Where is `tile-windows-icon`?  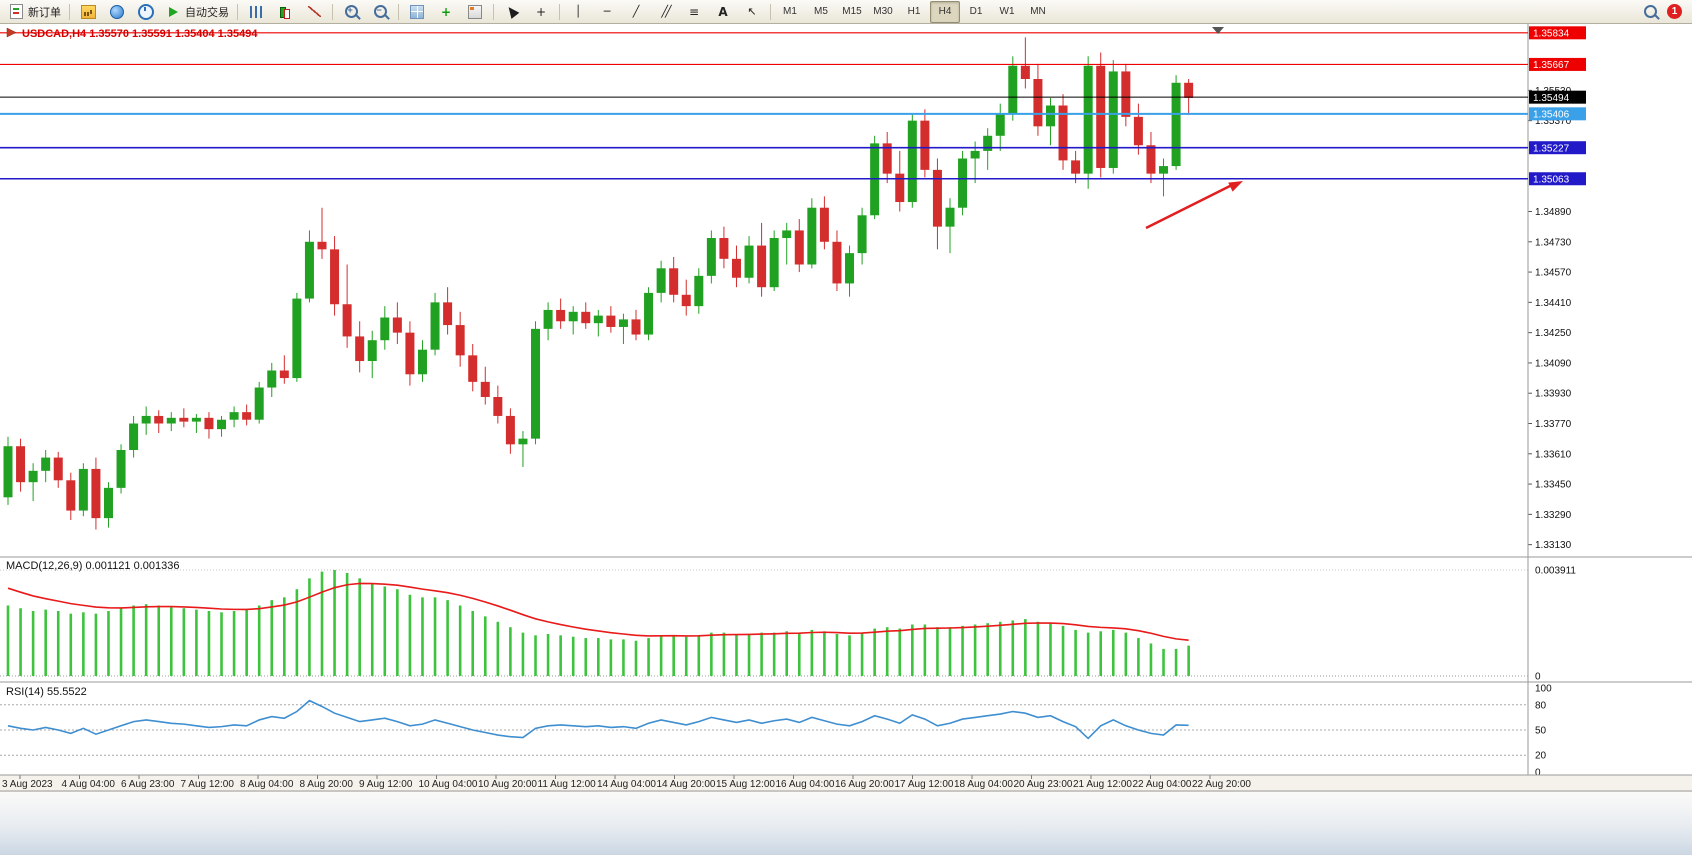 tile-windows-icon is located at coordinates (417, 12).